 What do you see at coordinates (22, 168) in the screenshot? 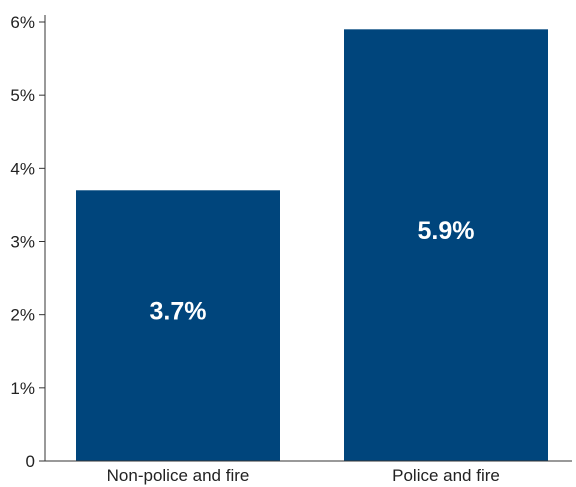
I see `y-tick-label: 4%` at bounding box center [22, 168].